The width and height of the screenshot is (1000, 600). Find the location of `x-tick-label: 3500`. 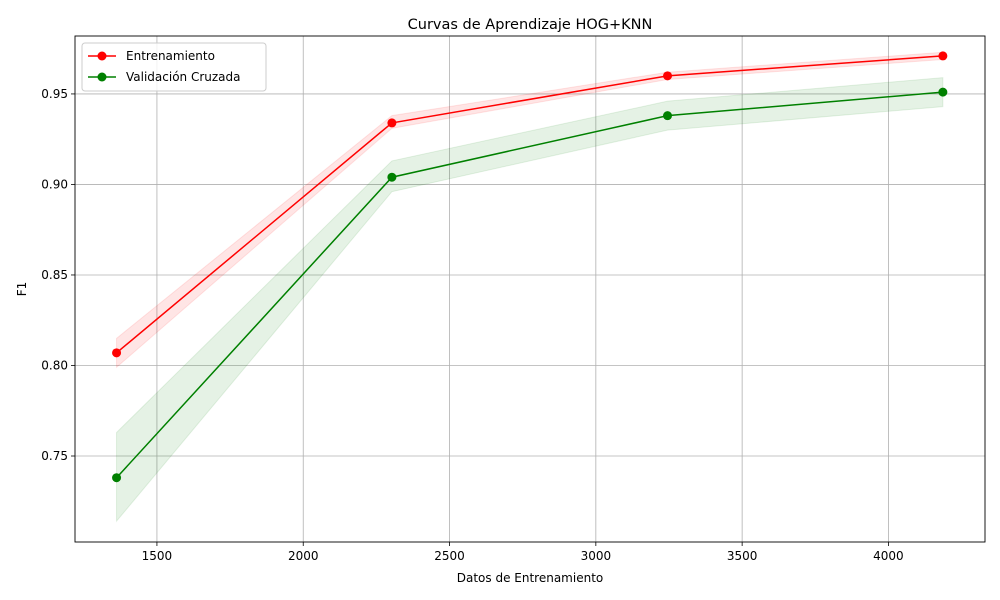

x-tick-label: 3500 is located at coordinates (742, 556).